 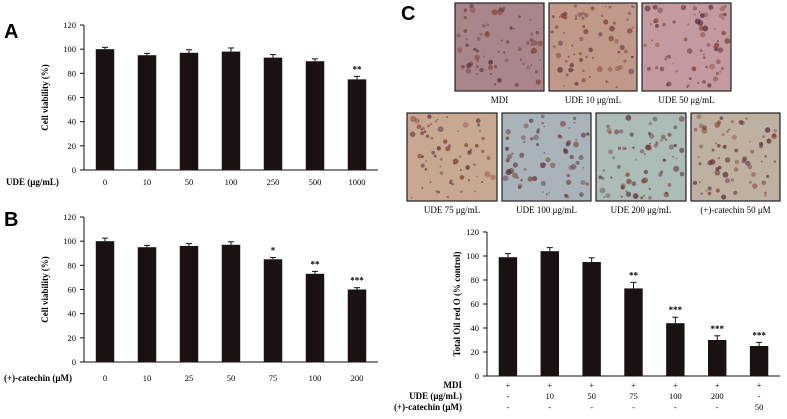 I want to click on micrograph-tile: (+)-catechin 50 μM, so click(x=735, y=163).